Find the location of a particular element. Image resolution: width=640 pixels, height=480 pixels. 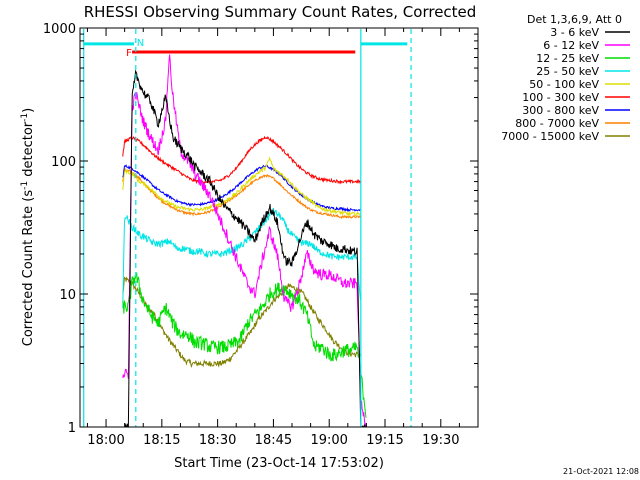

y-tick-label-2: 10 is located at coordinates (67, 295).